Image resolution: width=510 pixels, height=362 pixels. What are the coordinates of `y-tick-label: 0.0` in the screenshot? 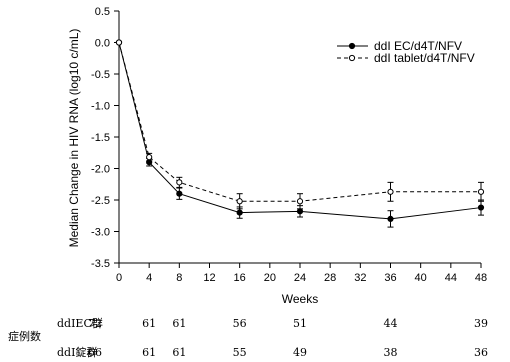 It's located at (102, 44).